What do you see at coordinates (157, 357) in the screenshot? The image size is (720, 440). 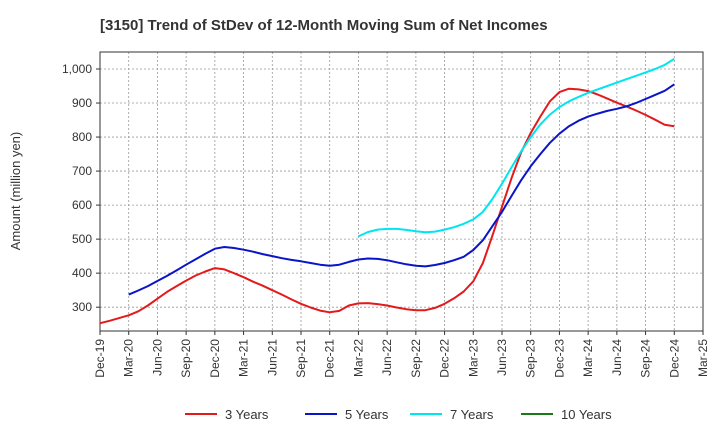 I see `x-tick-label: Jun-20` at bounding box center [157, 357].